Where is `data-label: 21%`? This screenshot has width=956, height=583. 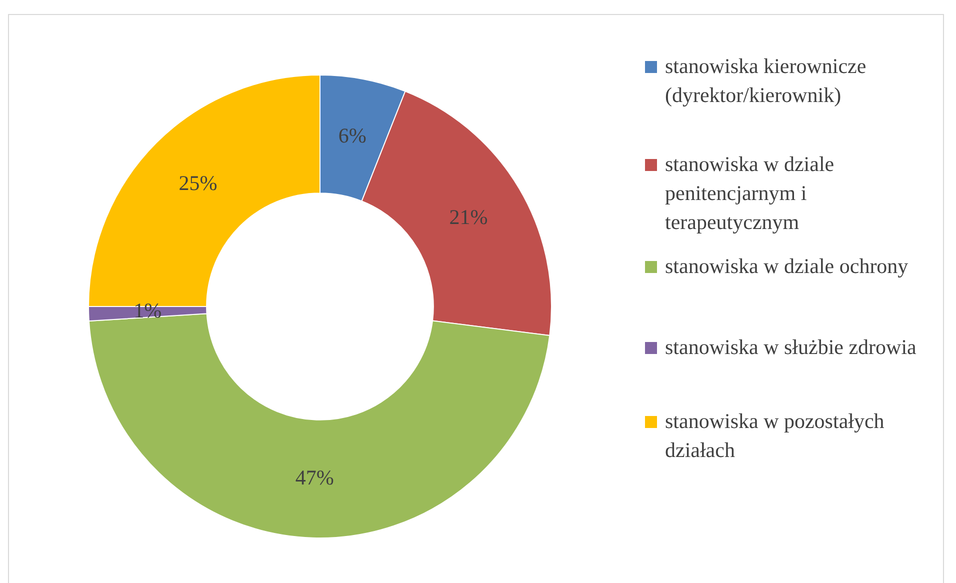
data-label: 21% is located at coordinates (468, 217).